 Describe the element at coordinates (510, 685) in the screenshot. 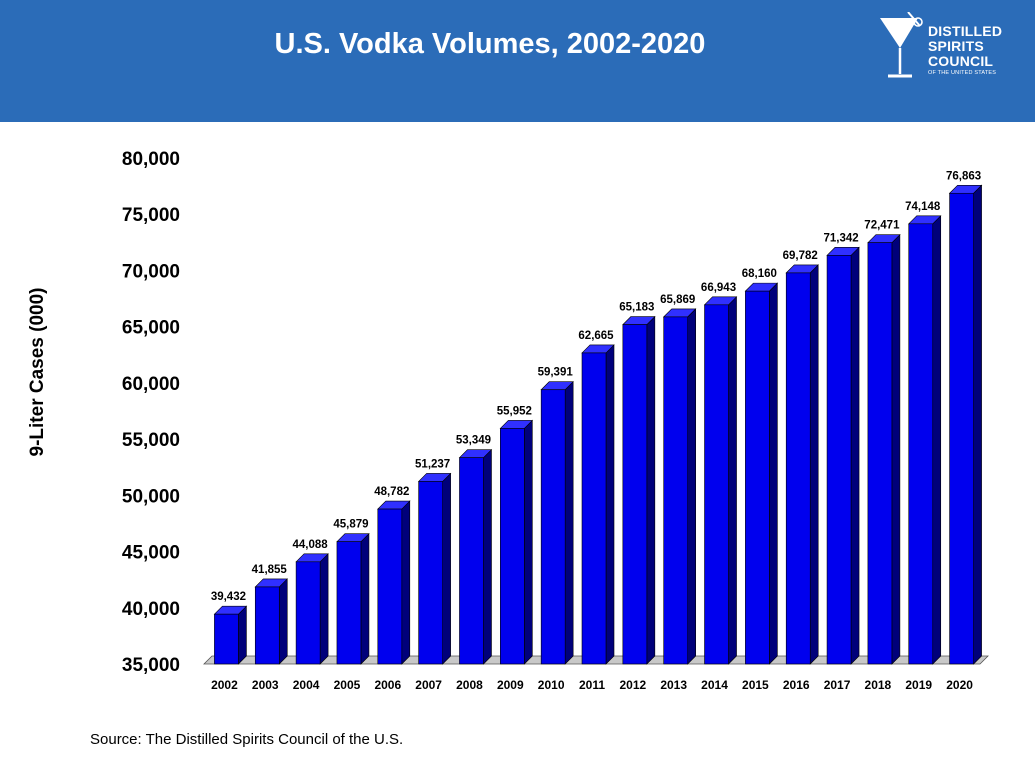

I see `x-tick-label-2009: 2009` at that location.